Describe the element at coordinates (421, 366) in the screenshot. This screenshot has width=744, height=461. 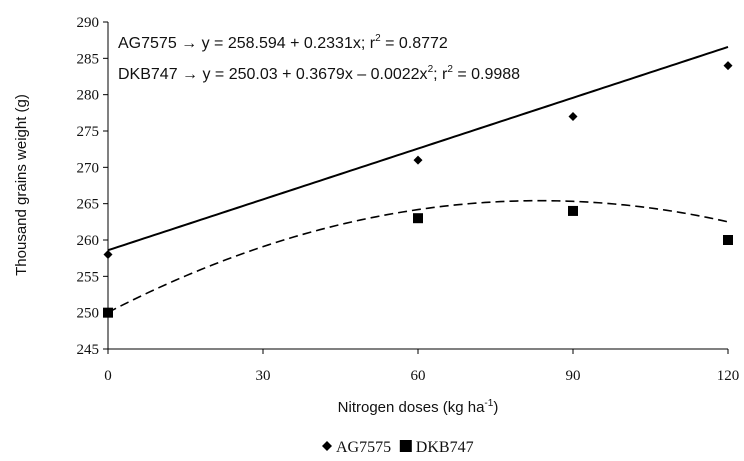
I see `x-axis-ticks: 0 30 60 90 120` at that location.